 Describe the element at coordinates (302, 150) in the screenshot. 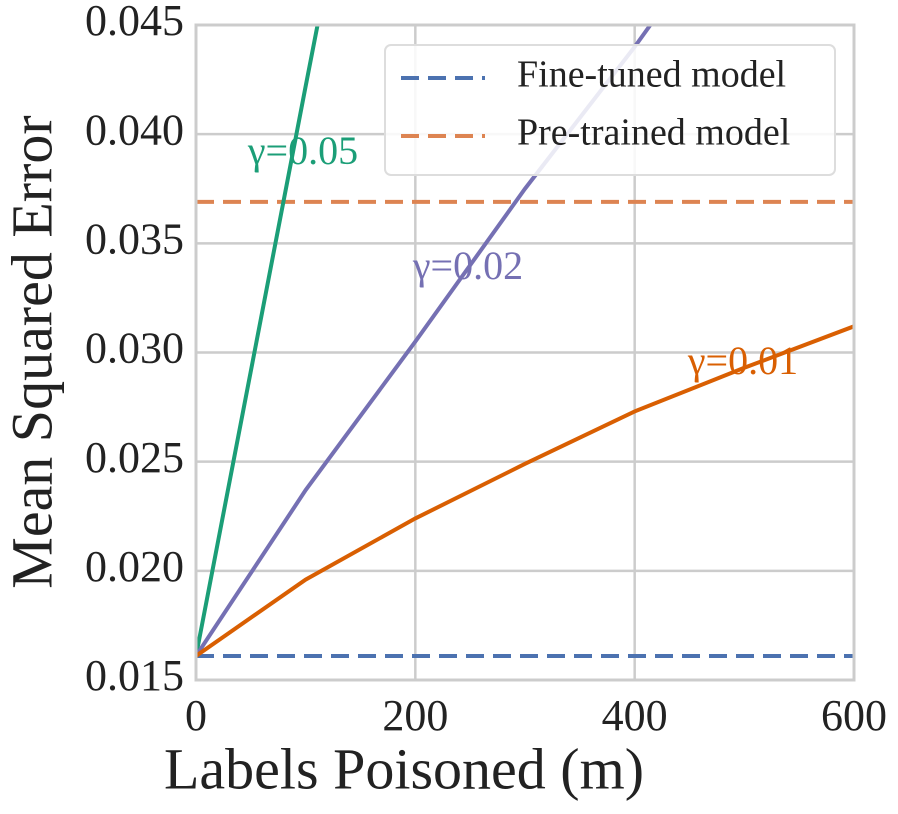

I see `line-annotation: γ=0.05` at that location.